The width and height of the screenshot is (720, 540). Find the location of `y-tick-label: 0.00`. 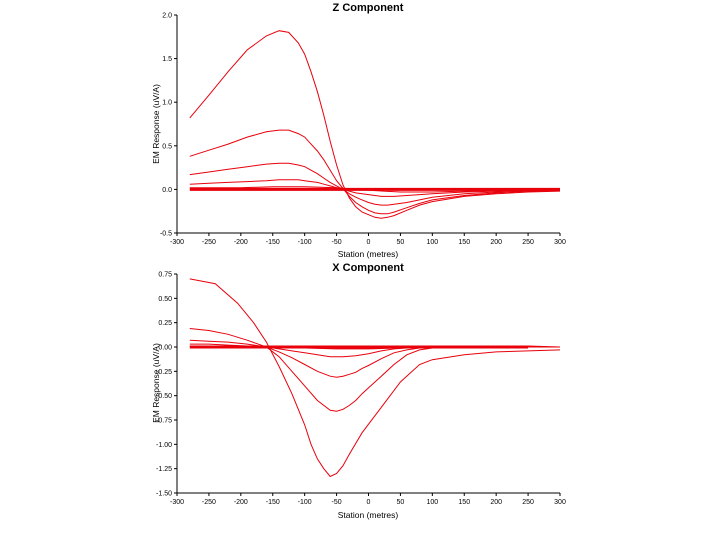

y-tick-label: 0.00 is located at coordinates (165, 348).